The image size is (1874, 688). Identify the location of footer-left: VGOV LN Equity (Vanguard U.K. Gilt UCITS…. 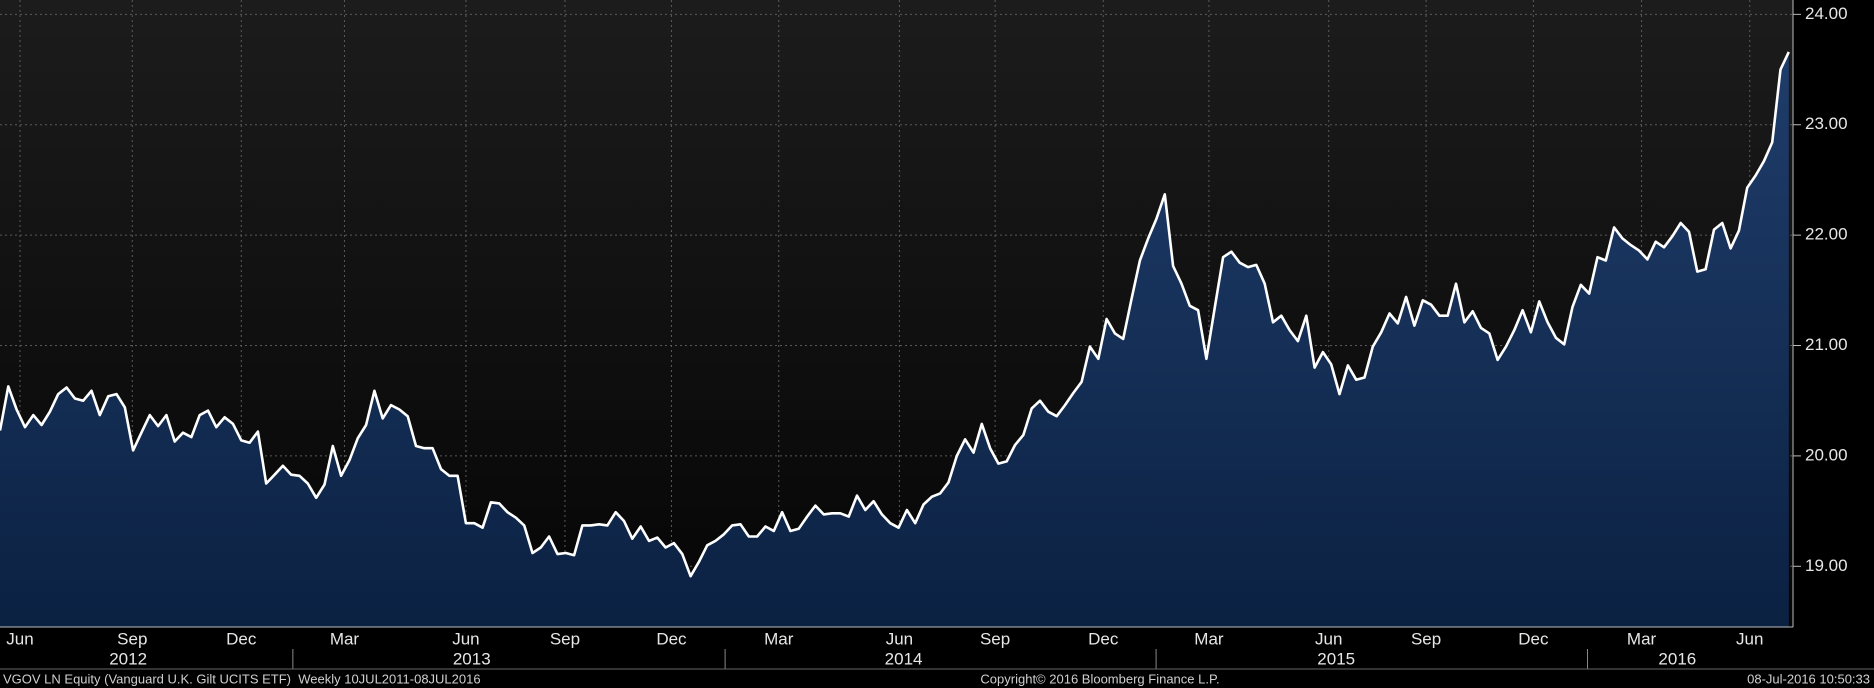
(242, 678).